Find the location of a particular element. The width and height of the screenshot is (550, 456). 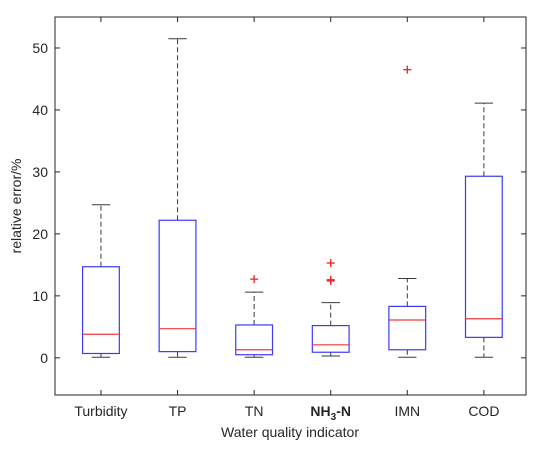

y-axis-label: relative error/% is located at coordinates (16, 206).